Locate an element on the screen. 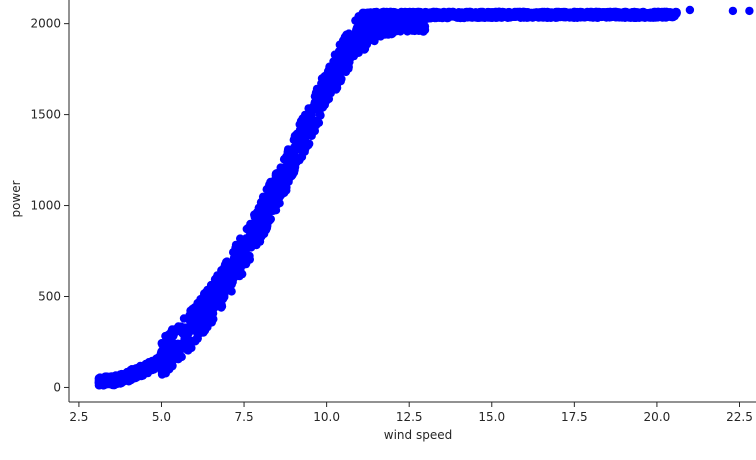 The image size is (756, 460). x-tick-label: 10.0 is located at coordinates (326, 417).